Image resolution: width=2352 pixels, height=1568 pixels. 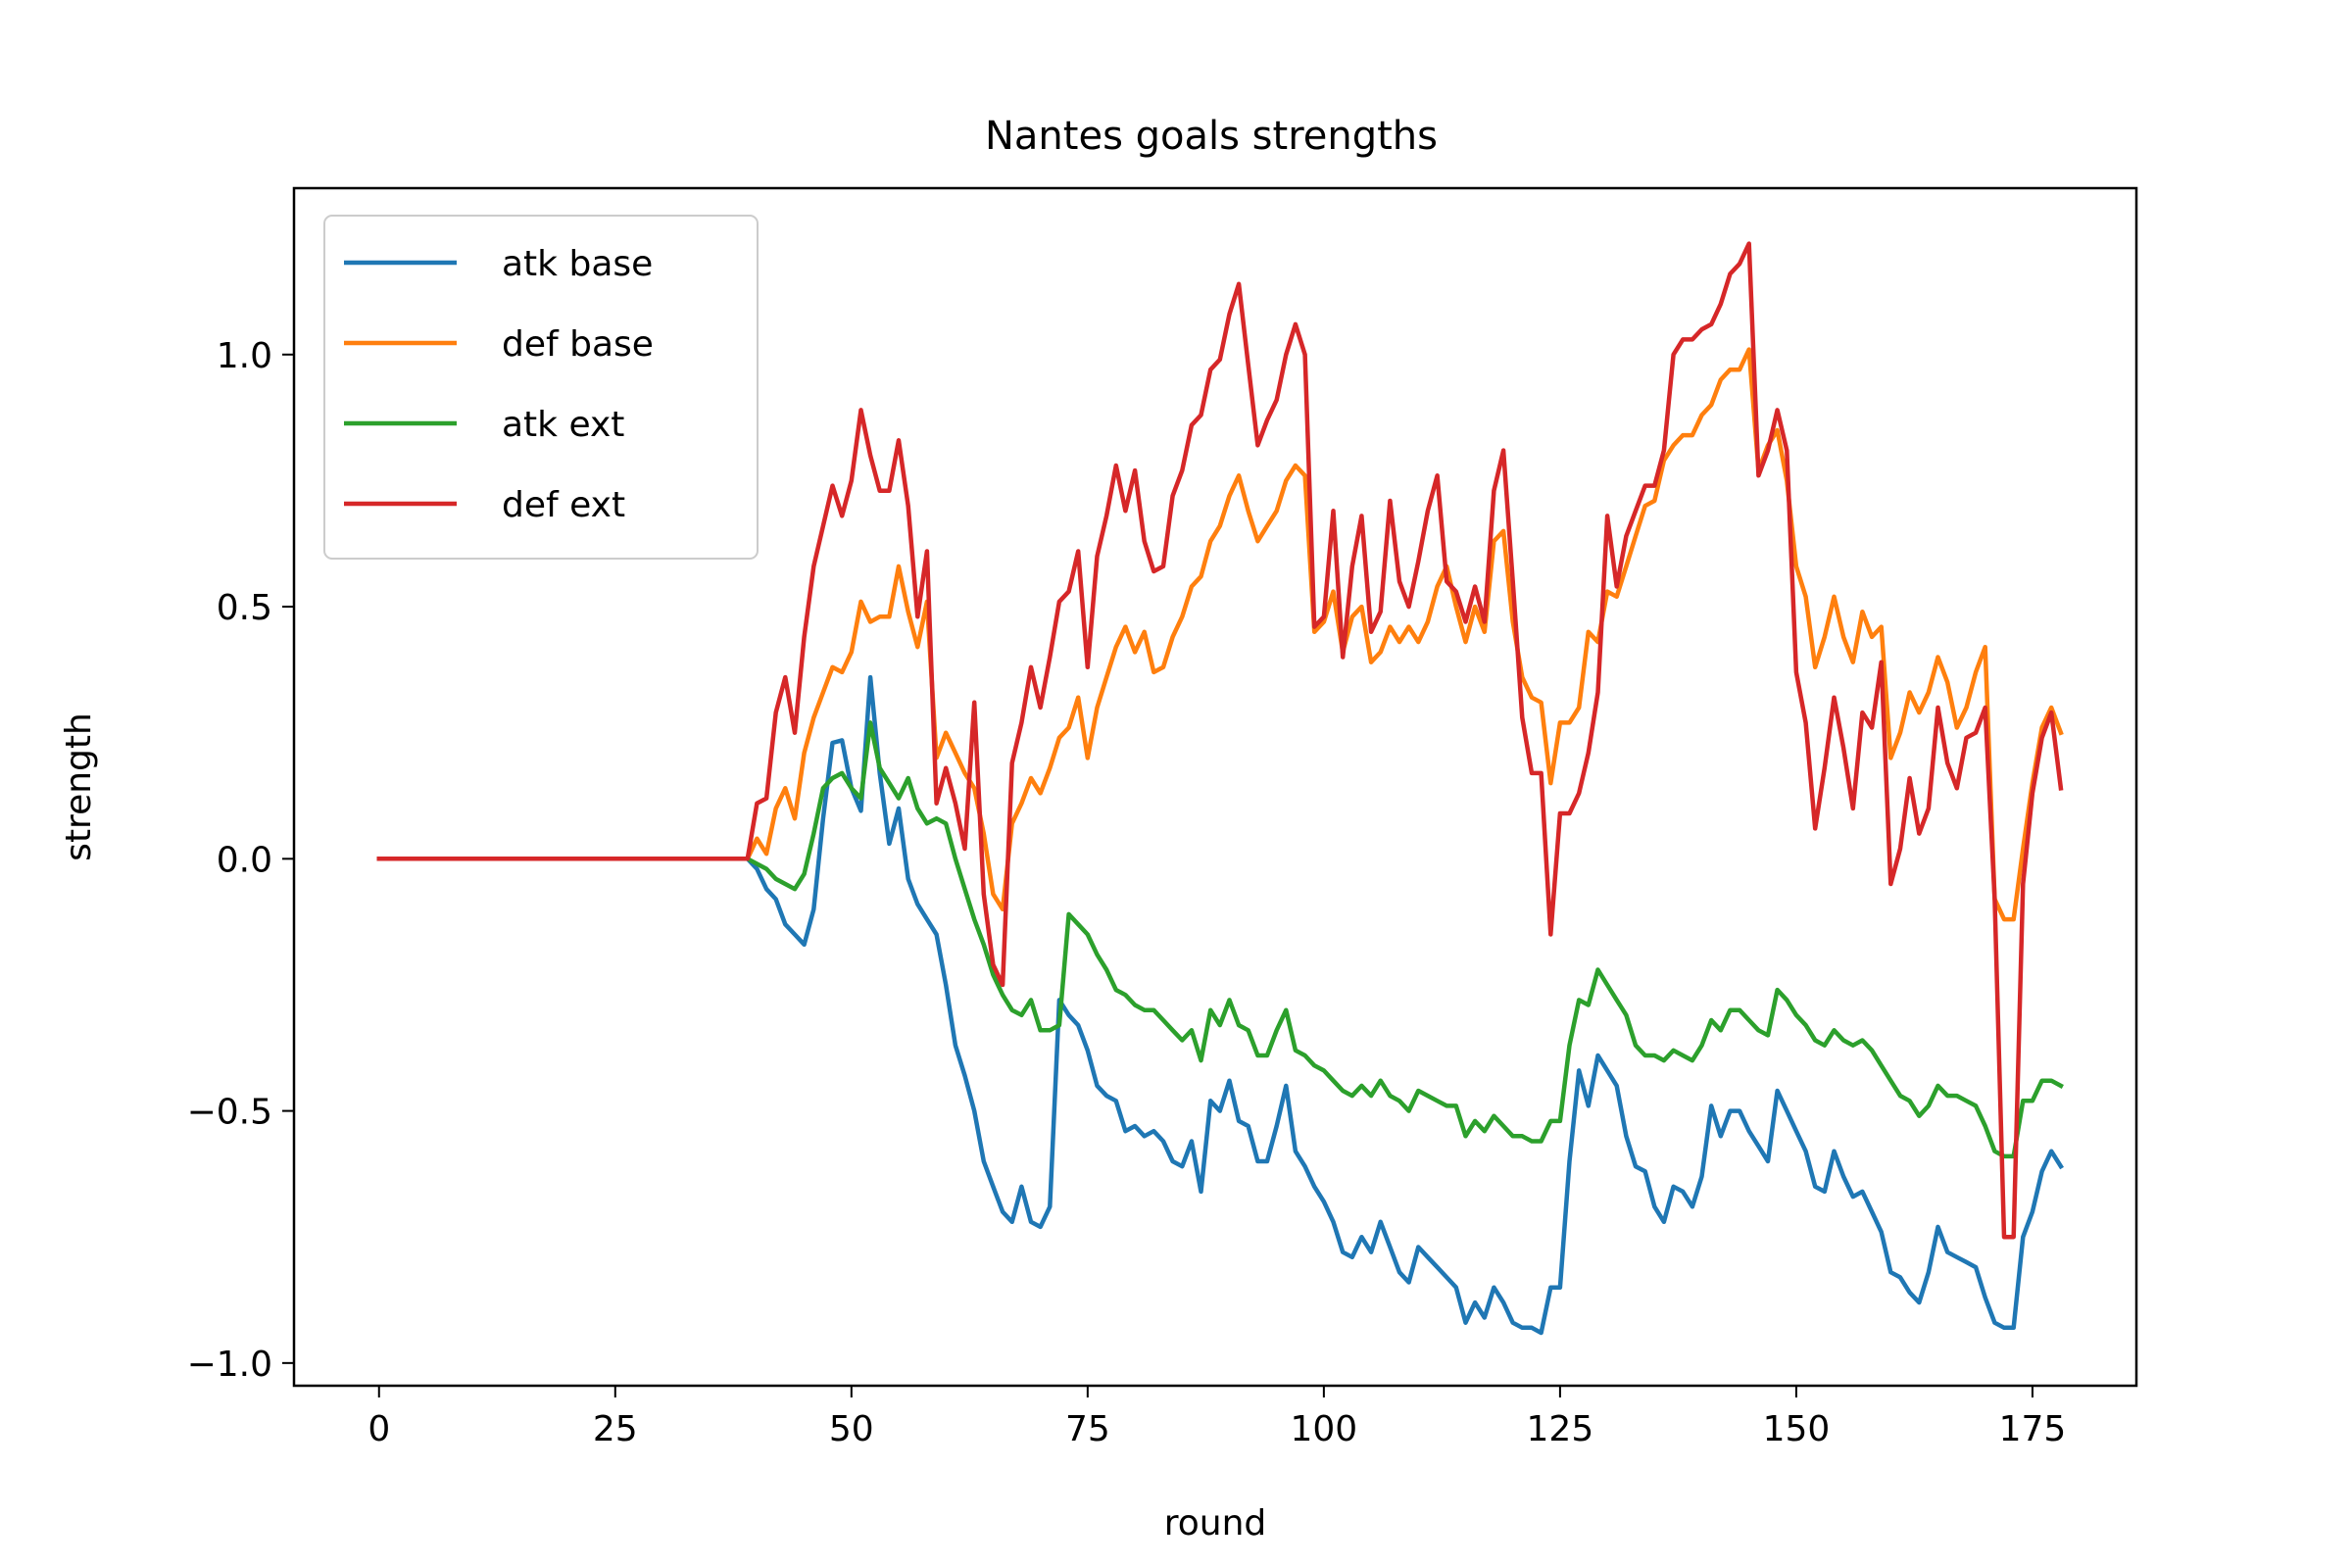 I want to click on y-tick-label: −1.0, so click(x=229, y=1365).